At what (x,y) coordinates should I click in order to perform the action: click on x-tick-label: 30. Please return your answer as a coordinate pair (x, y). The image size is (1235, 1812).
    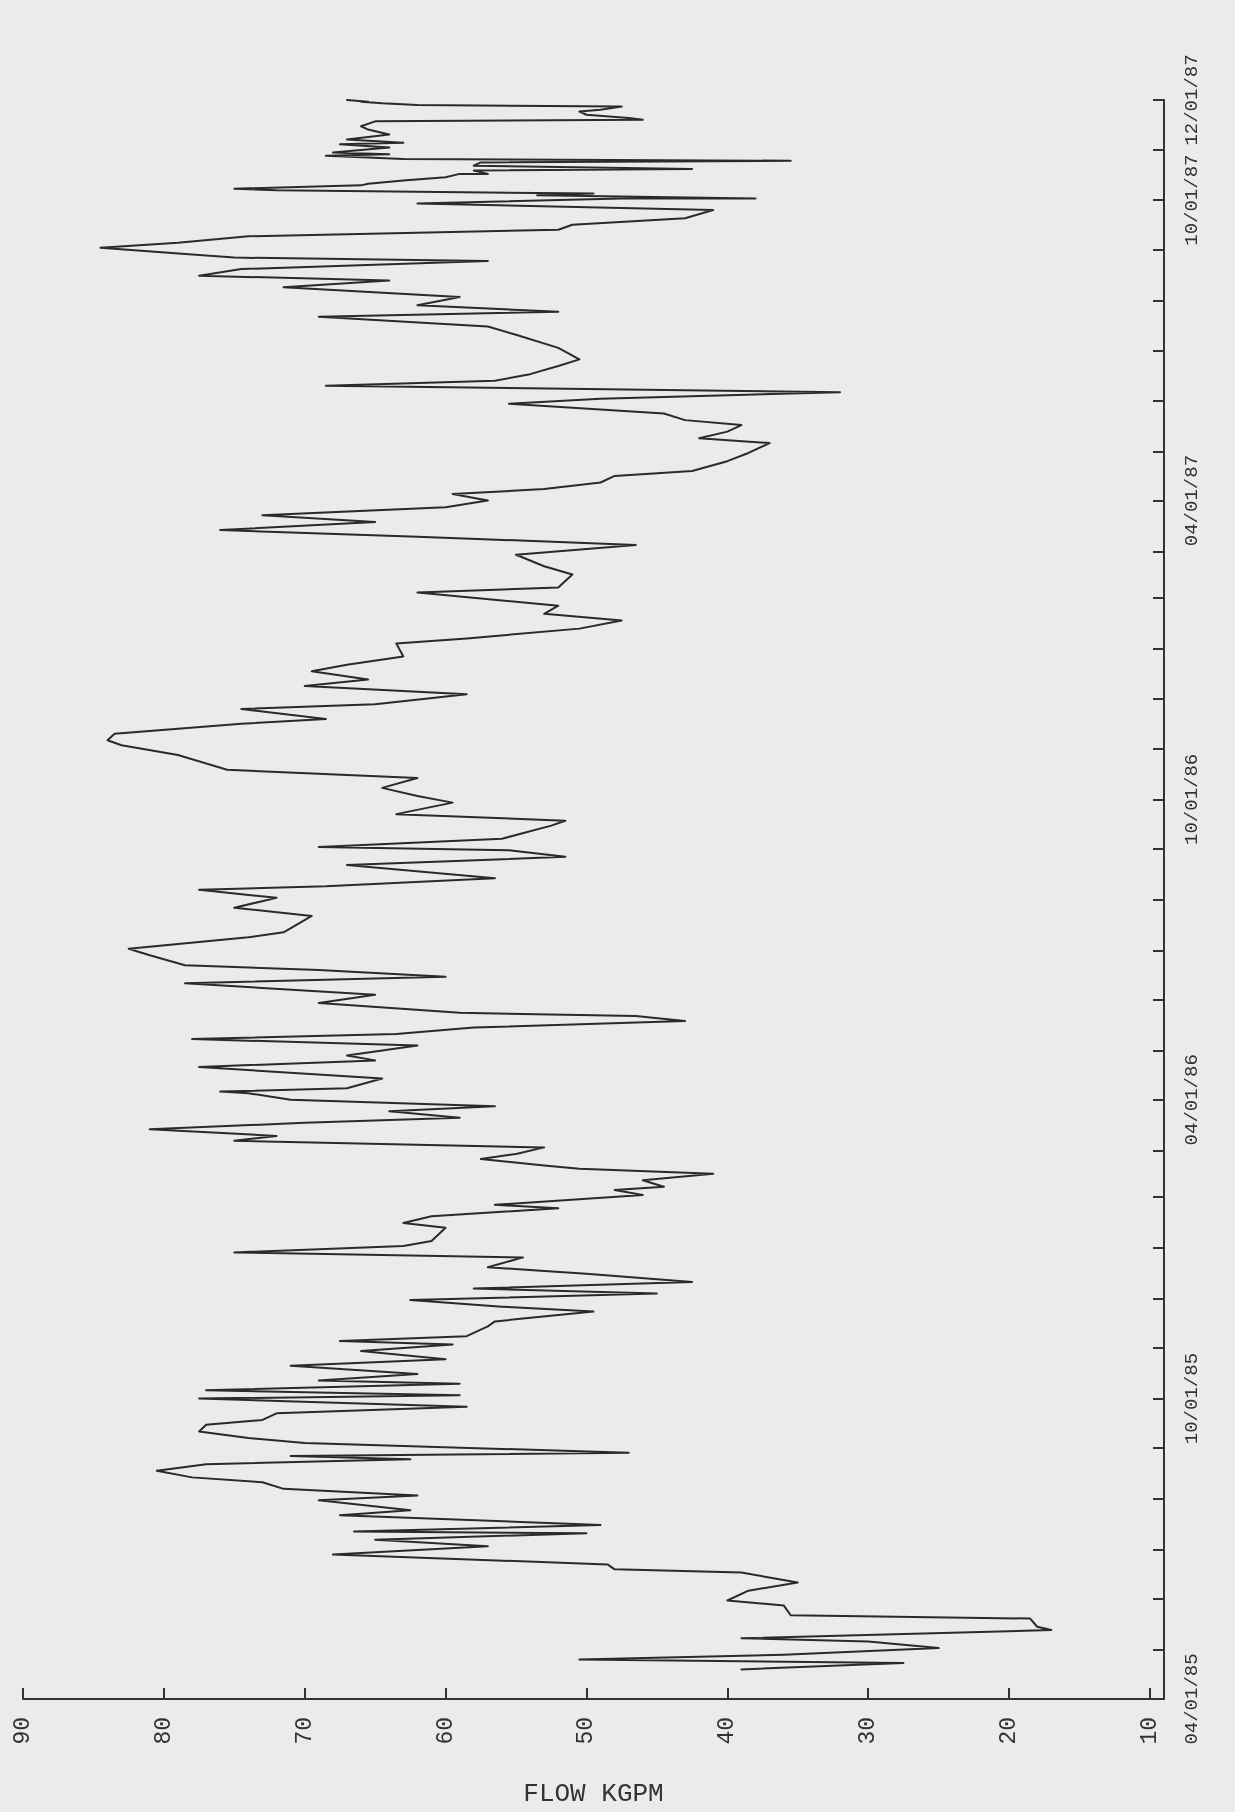
    Looking at the image, I should click on (868, 1731).